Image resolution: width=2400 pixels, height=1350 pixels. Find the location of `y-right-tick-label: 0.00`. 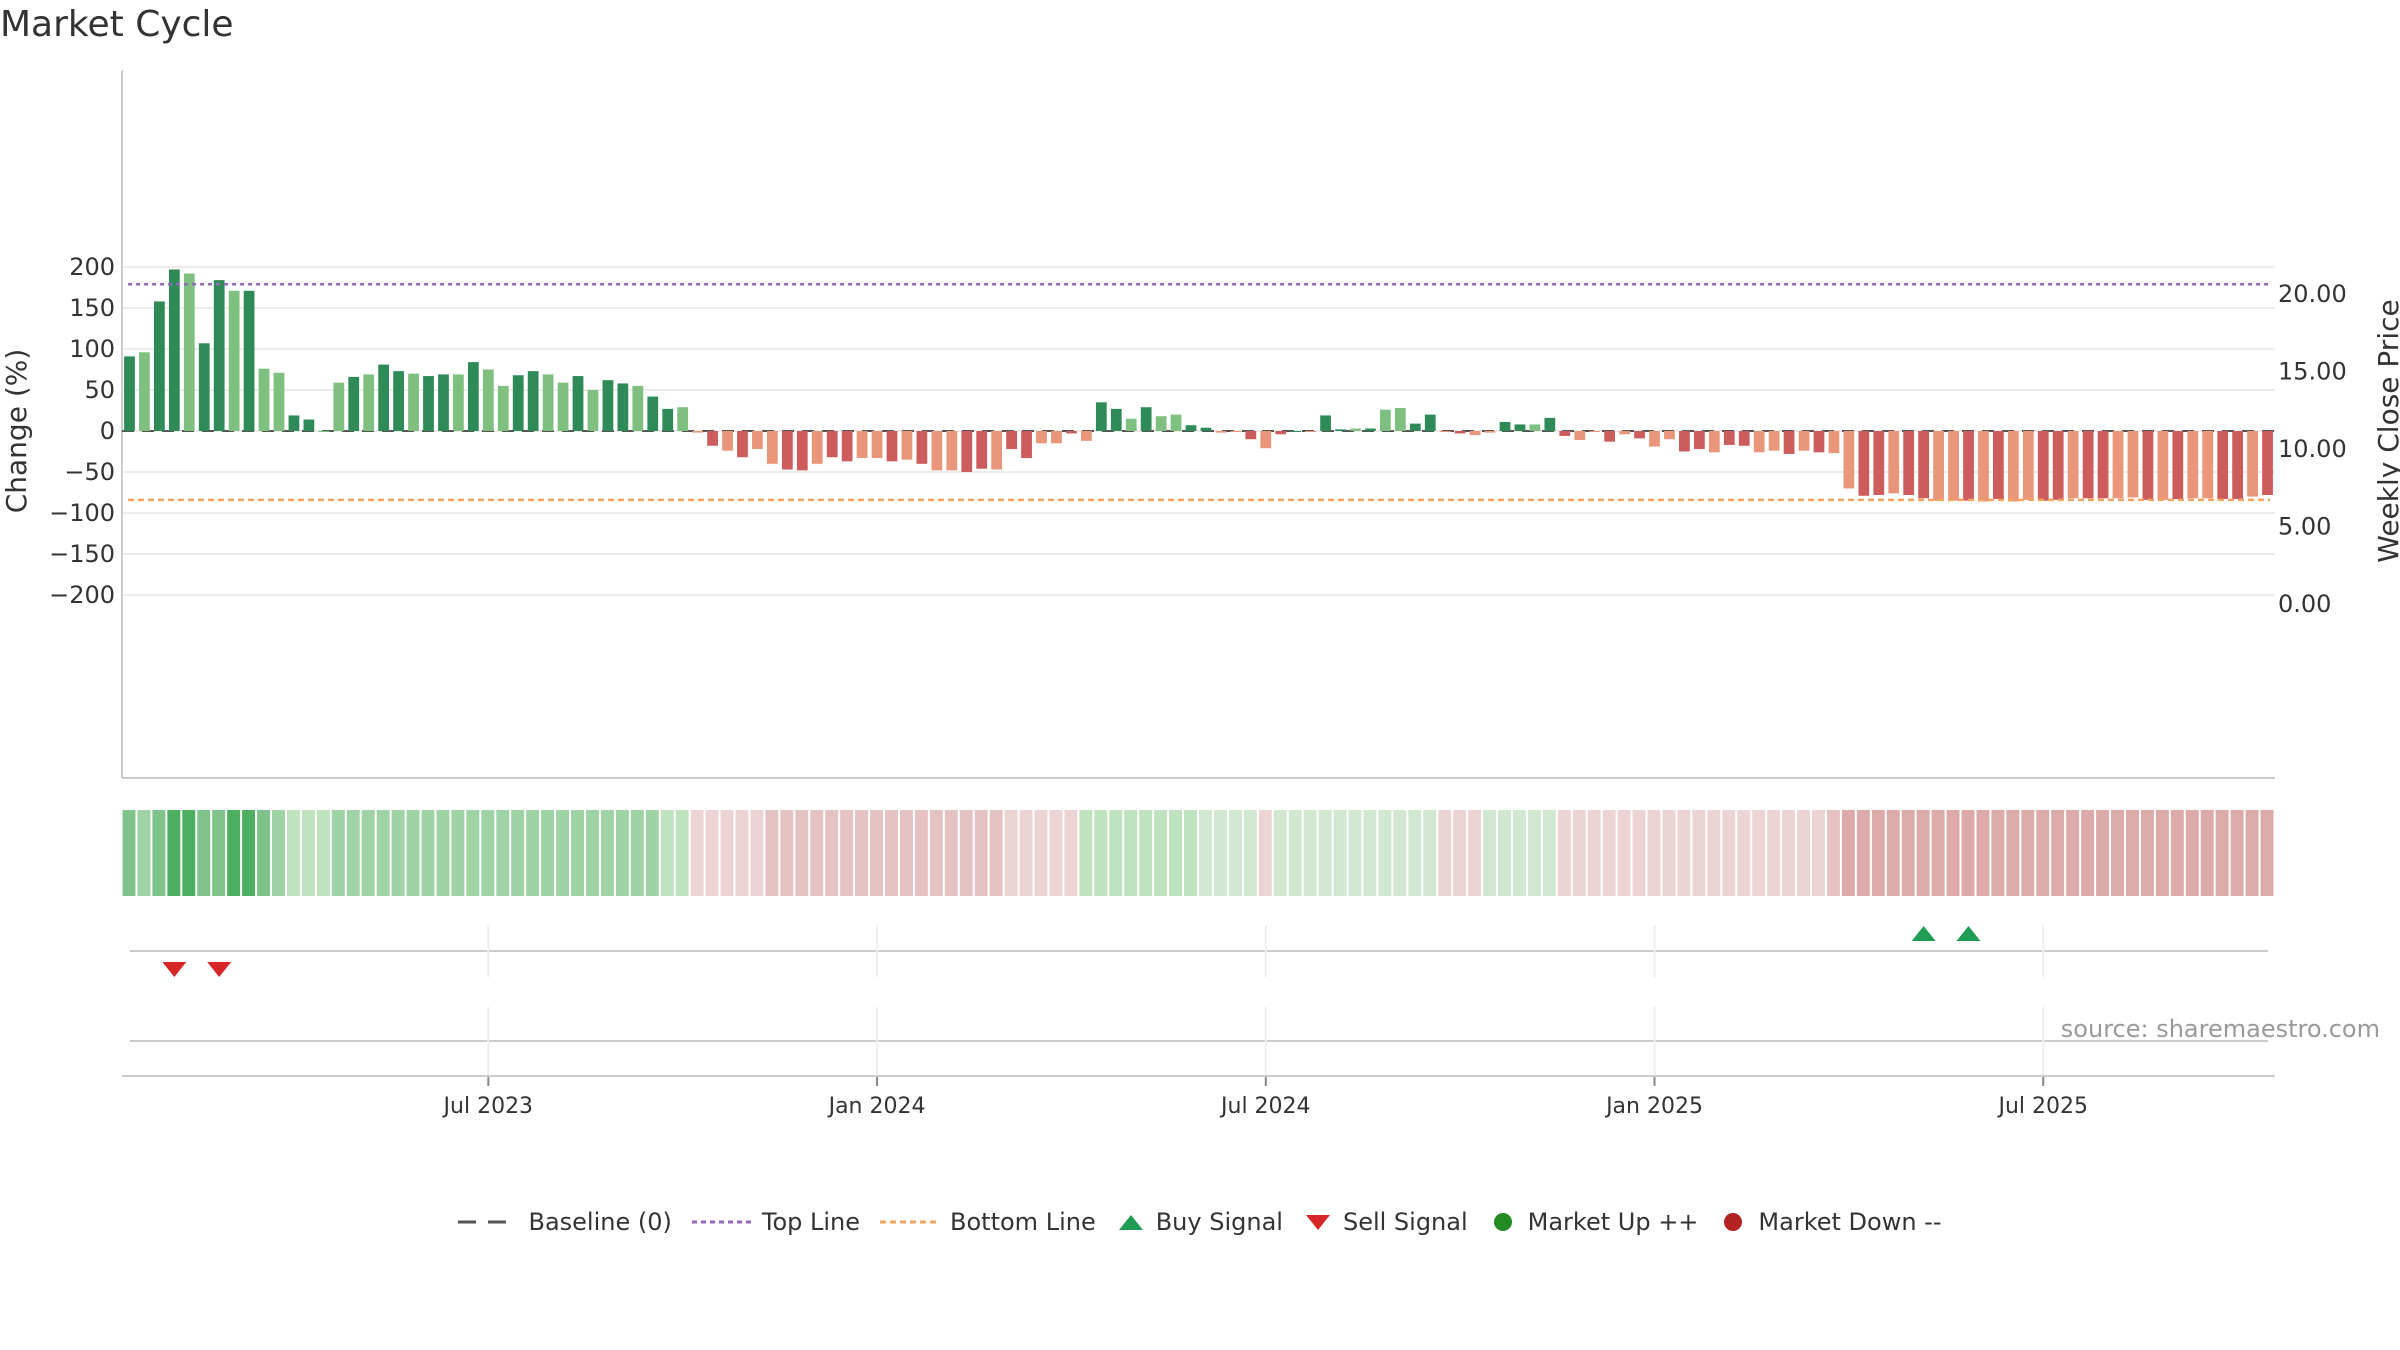

y-right-tick-label: 0.00 is located at coordinates (2304, 604).